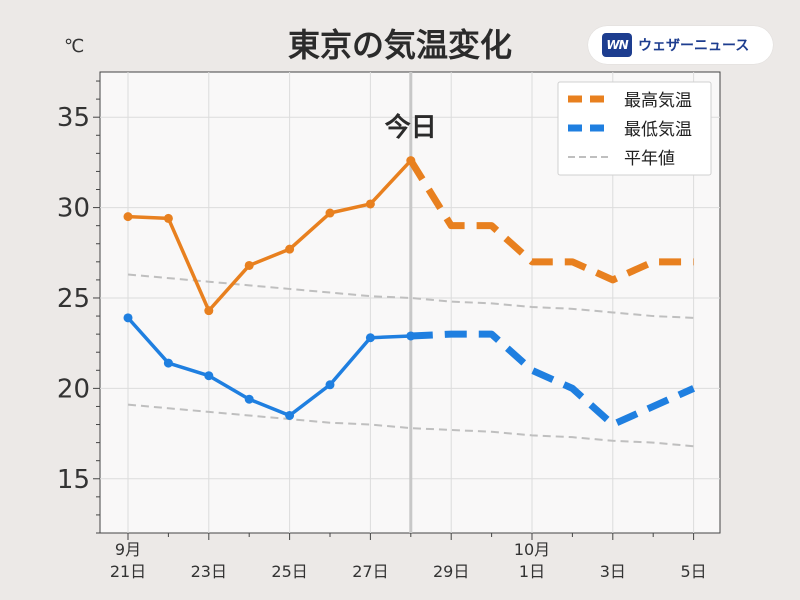 The image size is (800, 600). I want to click on logo-mark: WN, so click(617, 45).